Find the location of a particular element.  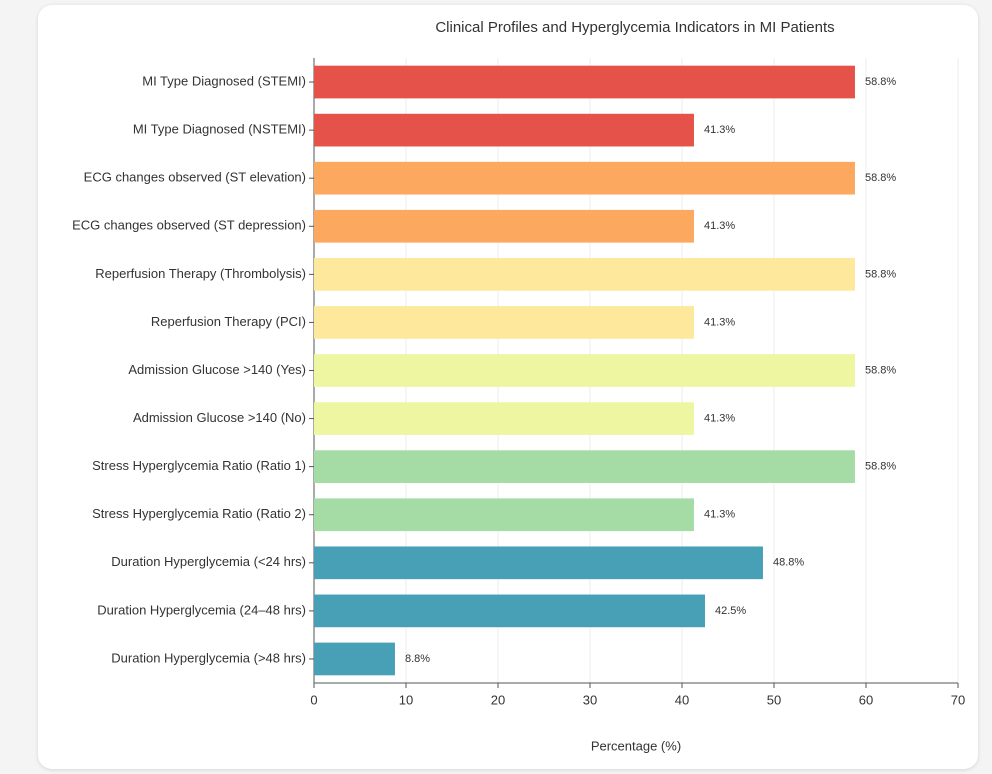

x-tick-label: 50 is located at coordinates (774, 699).